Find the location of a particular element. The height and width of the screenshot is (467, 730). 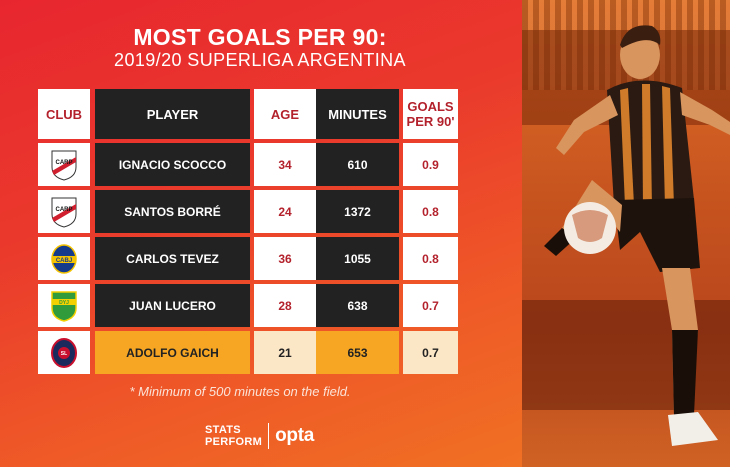

header-player: PLAYER is located at coordinates (172, 114).